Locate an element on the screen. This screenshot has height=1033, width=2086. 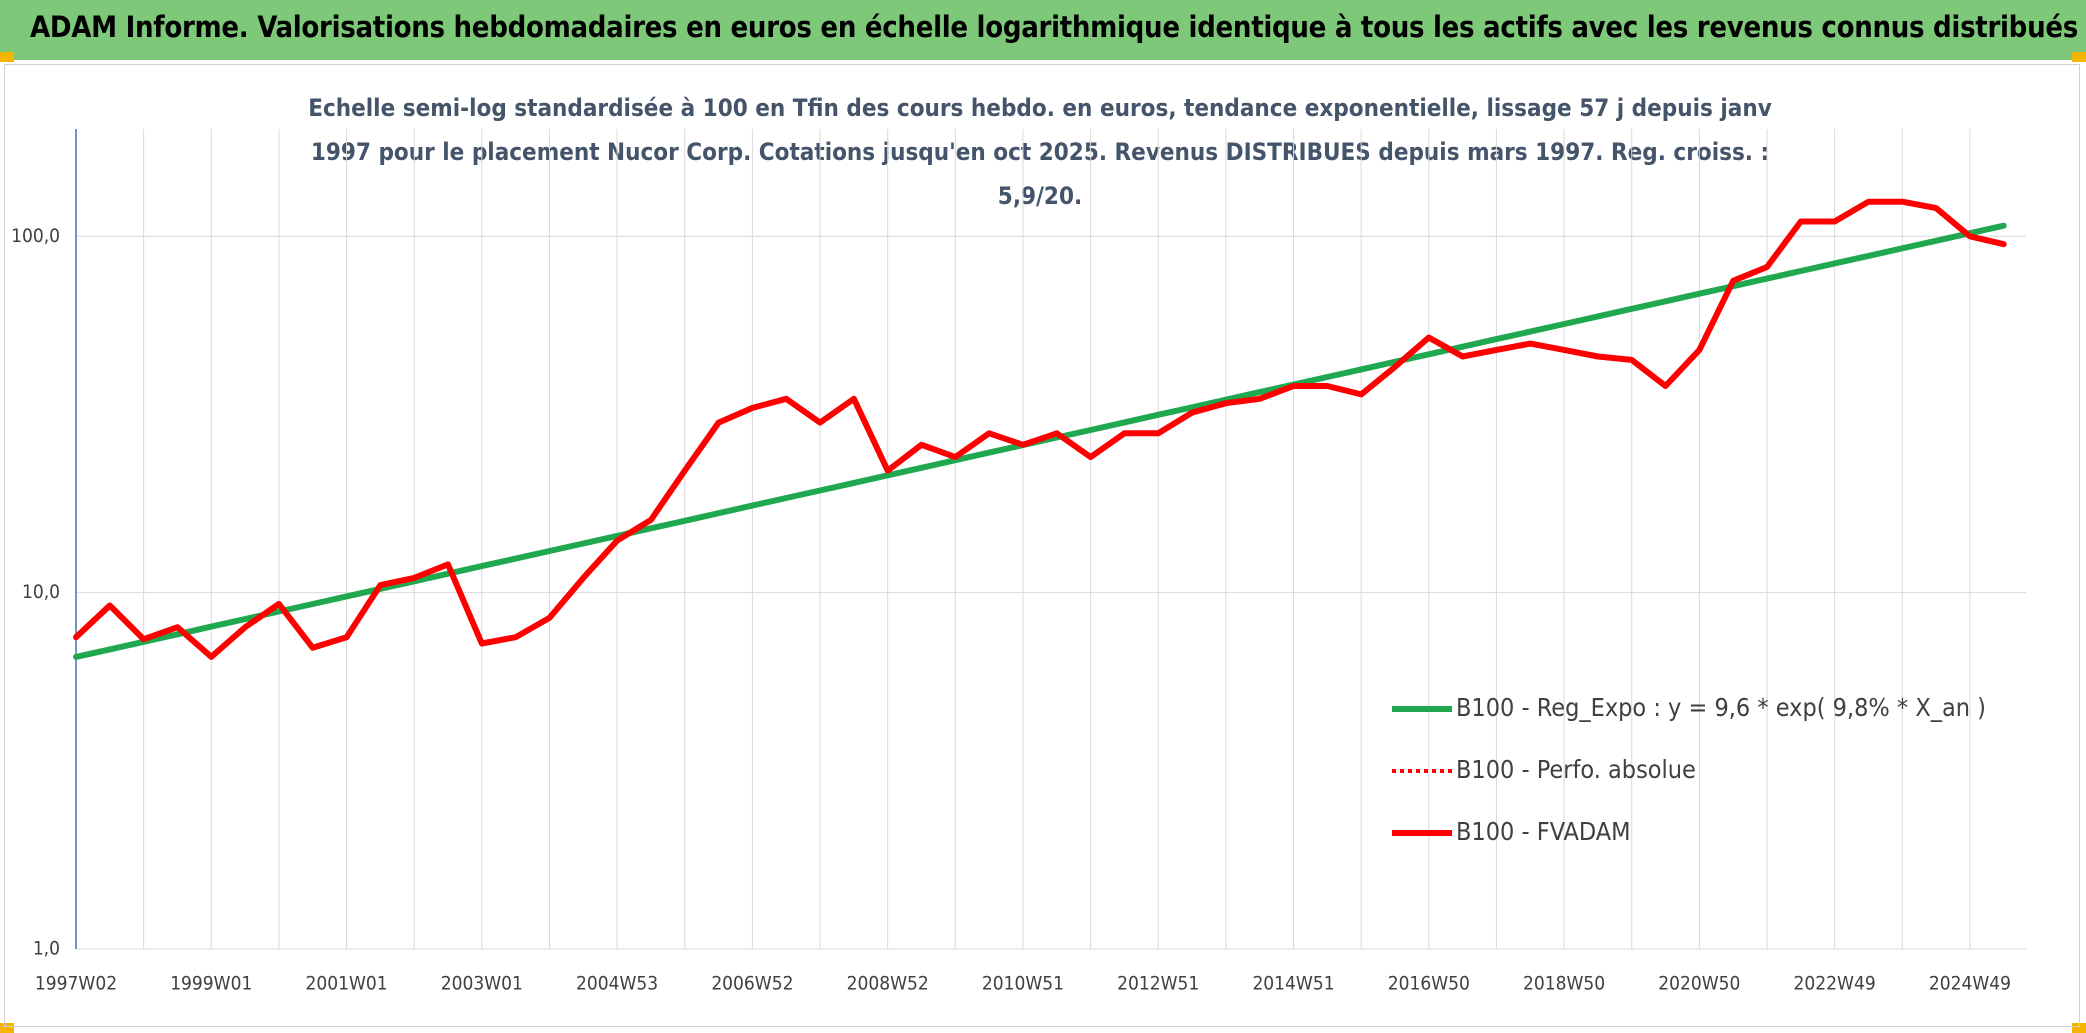
x-tick-label: 2008W52 is located at coordinates (888, 984).